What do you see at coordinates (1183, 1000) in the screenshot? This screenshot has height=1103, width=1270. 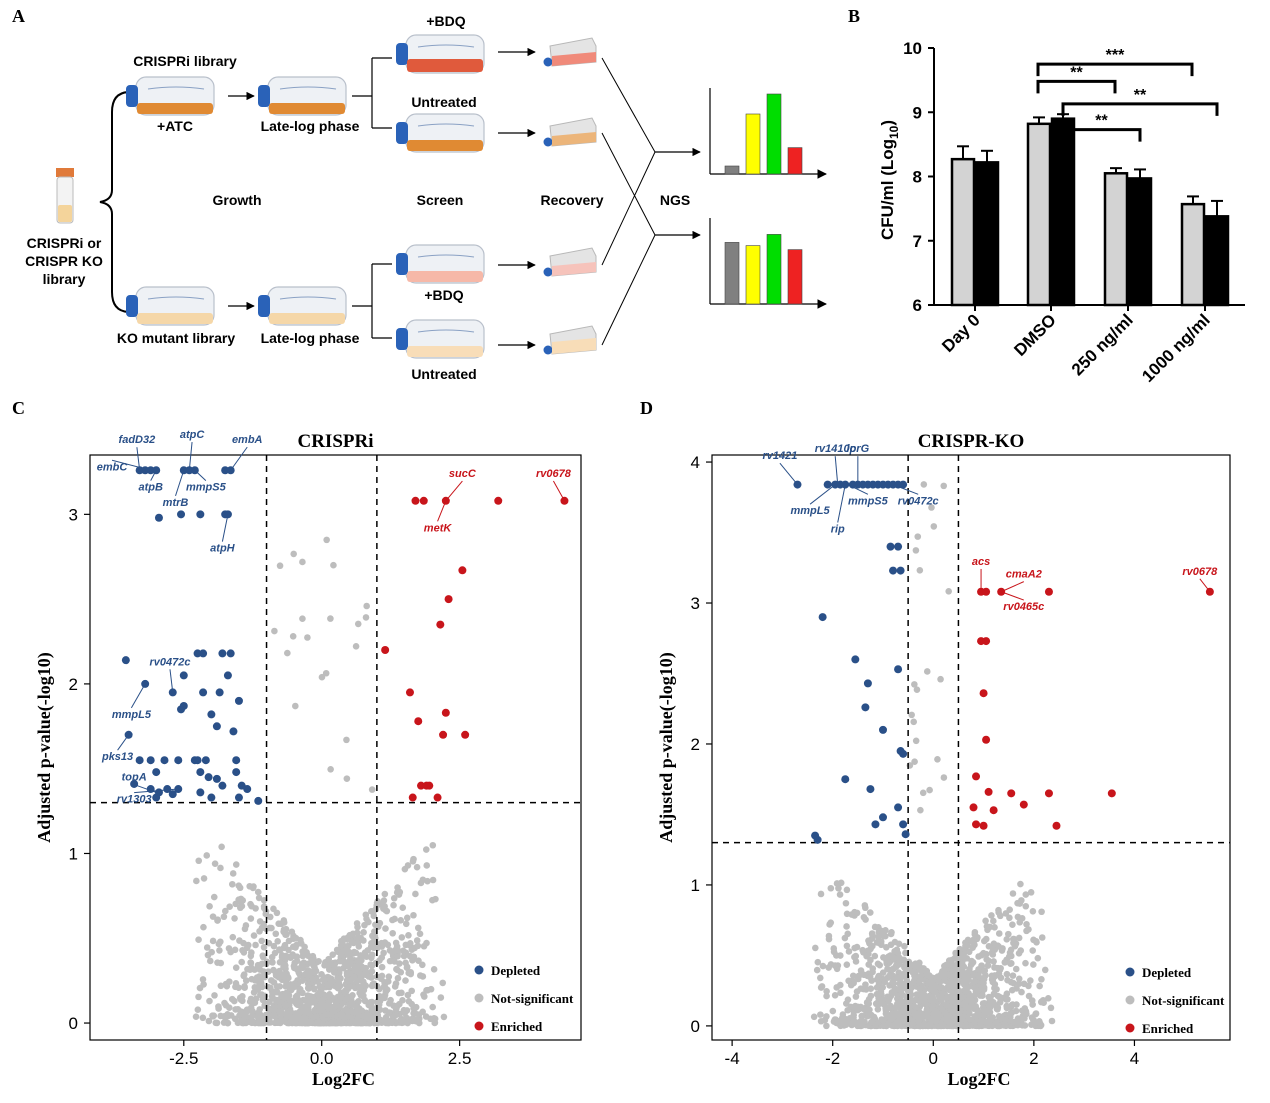 I see `legend-label: Not-significant` at bounding box center [1183, 1000].